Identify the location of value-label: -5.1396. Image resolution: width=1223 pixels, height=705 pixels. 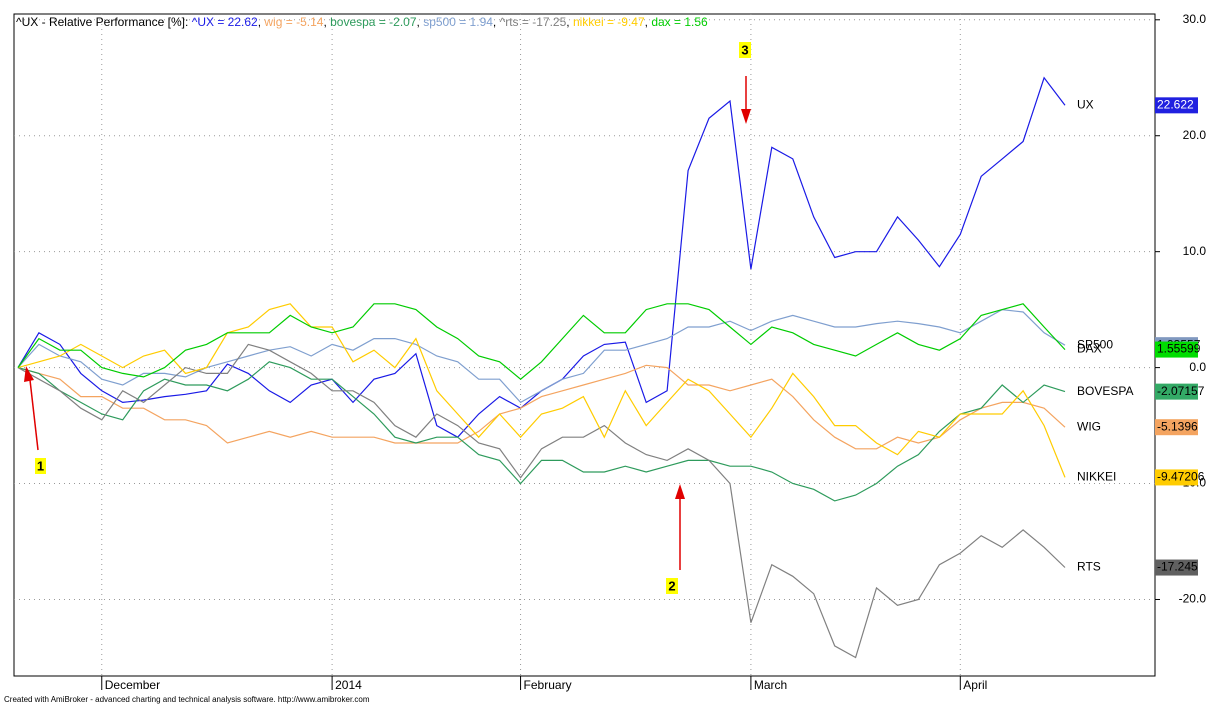
(1177, 426).